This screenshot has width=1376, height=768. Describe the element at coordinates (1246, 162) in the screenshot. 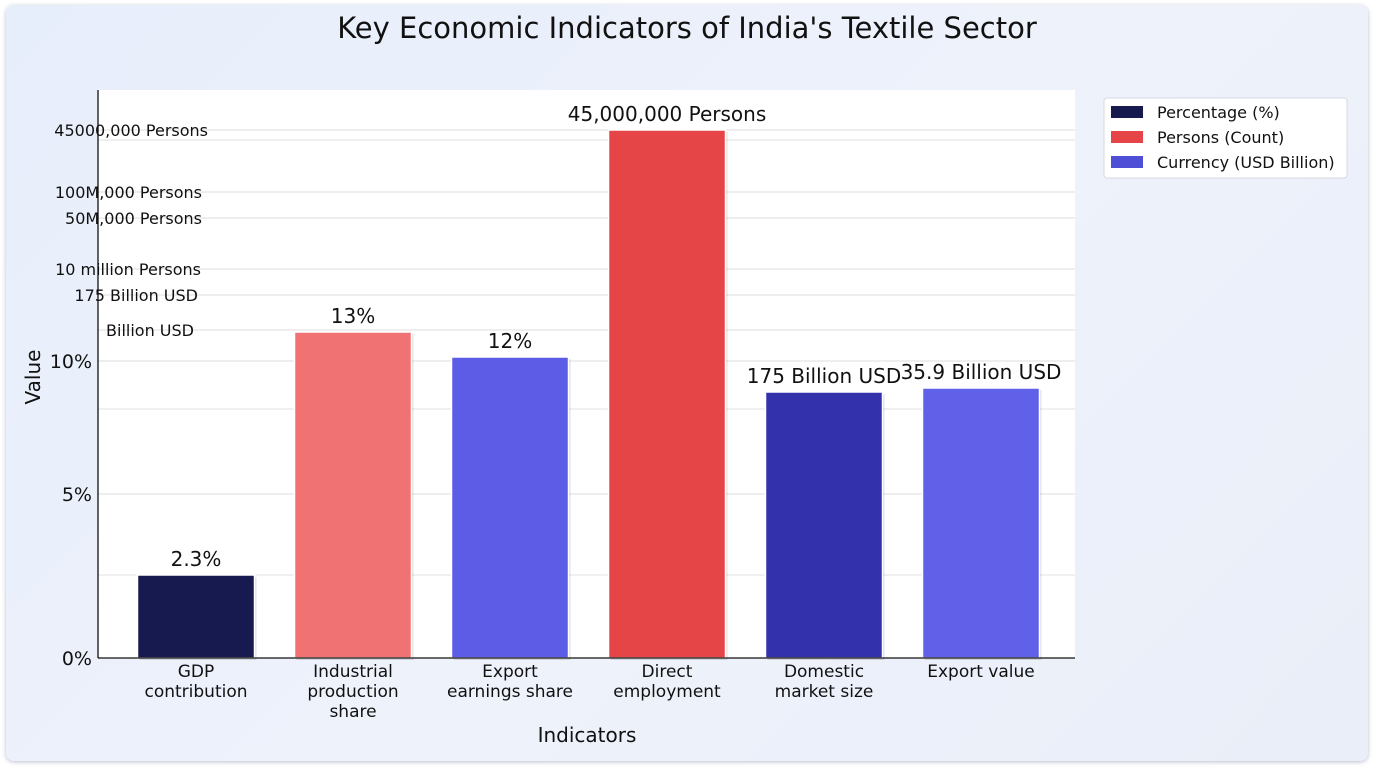

I see `legend-label: Currency (USD Billion)` at that location.